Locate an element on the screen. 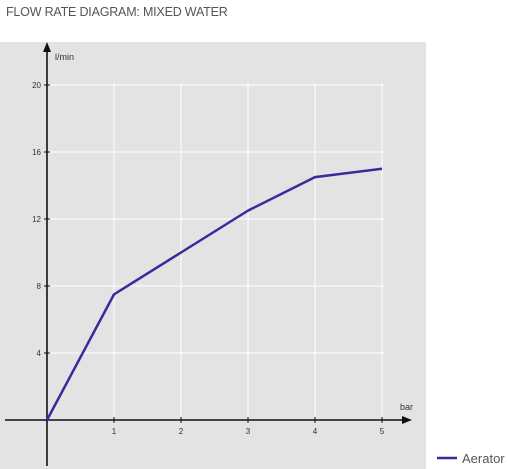 This screenshot has height=469, width=508. y-axis-arrow is located at coordinates (47, 47).